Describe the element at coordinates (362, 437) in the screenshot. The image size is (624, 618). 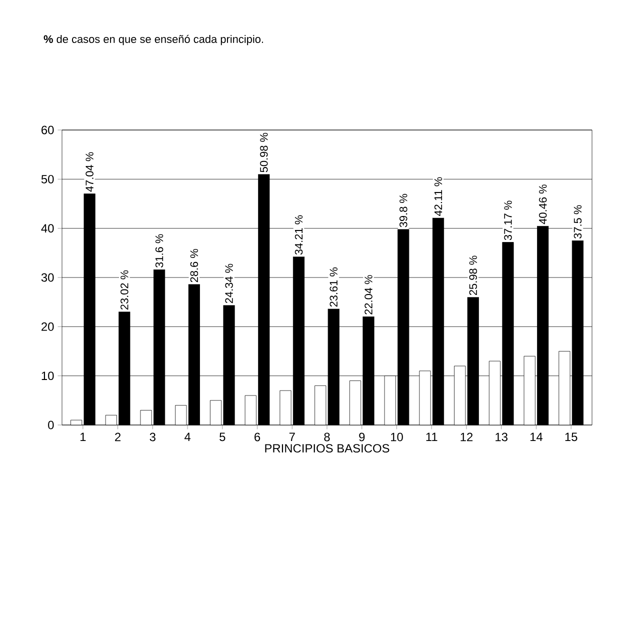
I see `x-tick-label: 9` at that location.